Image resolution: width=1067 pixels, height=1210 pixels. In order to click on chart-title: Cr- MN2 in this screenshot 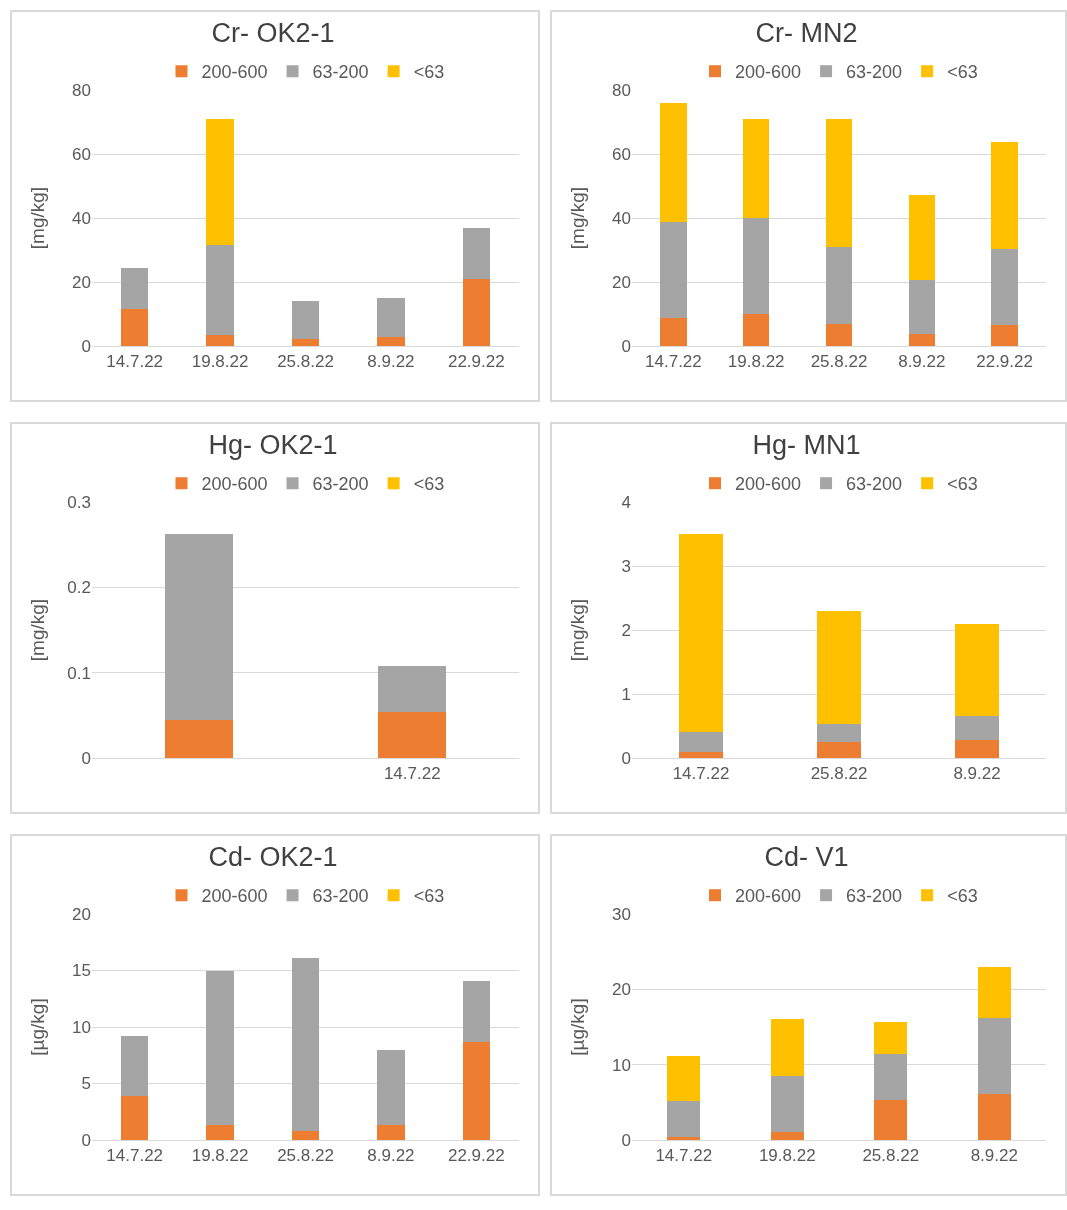, I will do `click(806, 33)`.